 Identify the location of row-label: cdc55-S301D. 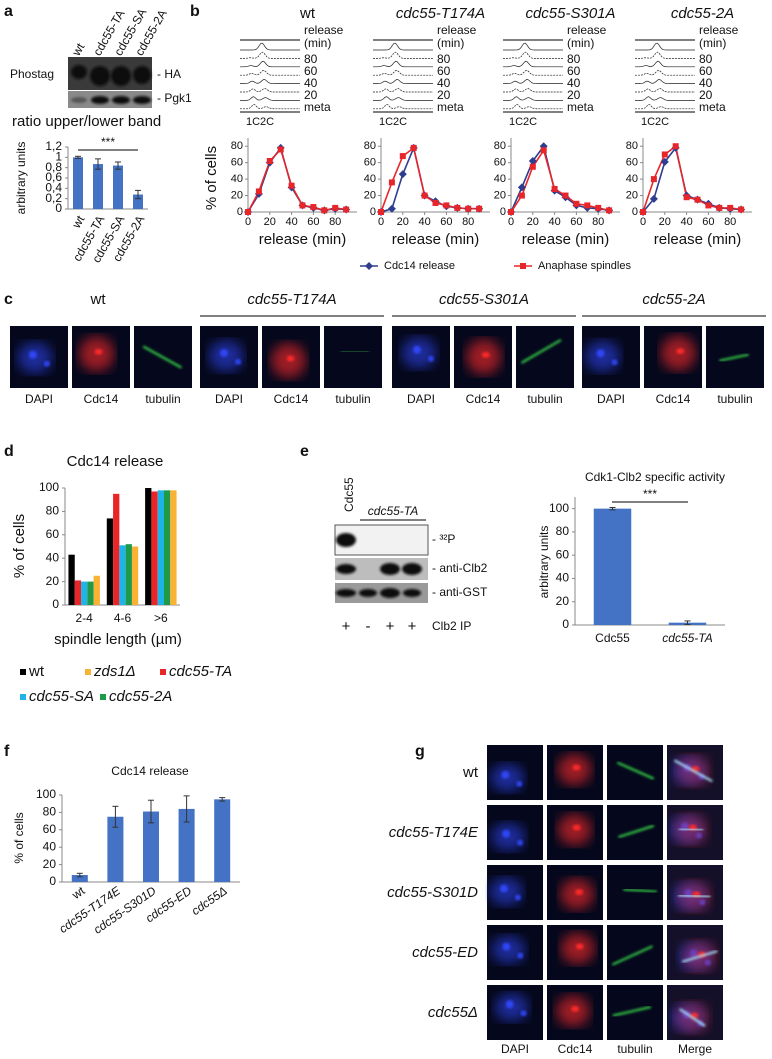
(432, 892).